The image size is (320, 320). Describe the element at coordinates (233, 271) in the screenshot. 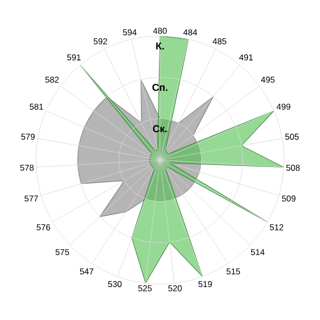

I see `spoke-label: 515` at that location.